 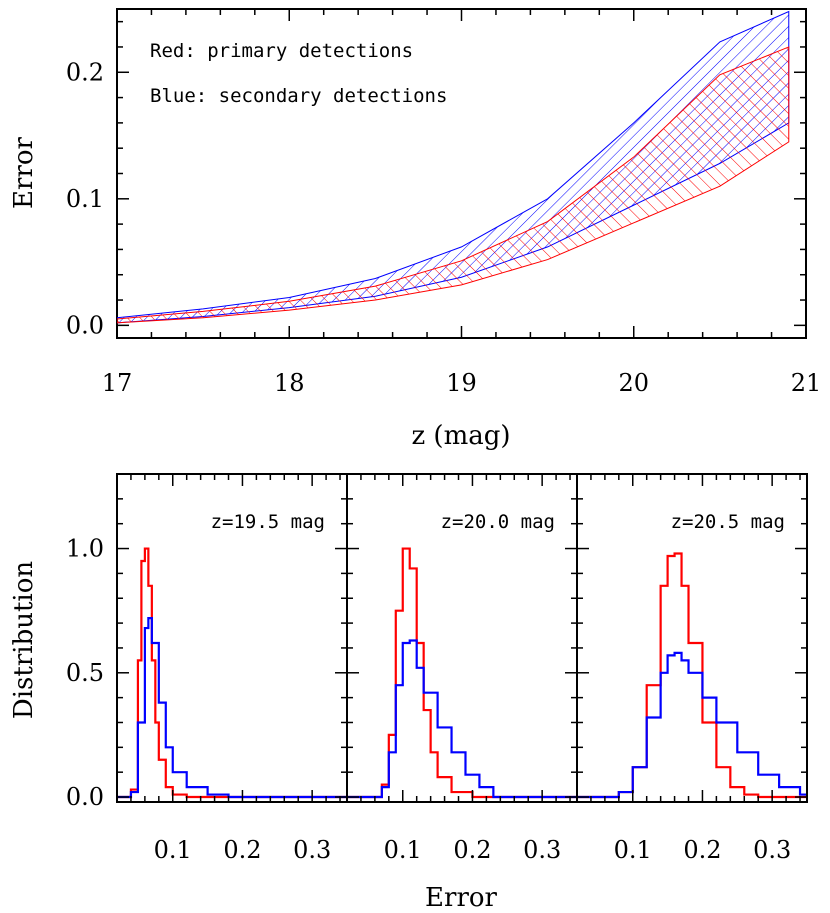 I want to click on panel-title: z=20.5 mag, so click(x=728, y=522).